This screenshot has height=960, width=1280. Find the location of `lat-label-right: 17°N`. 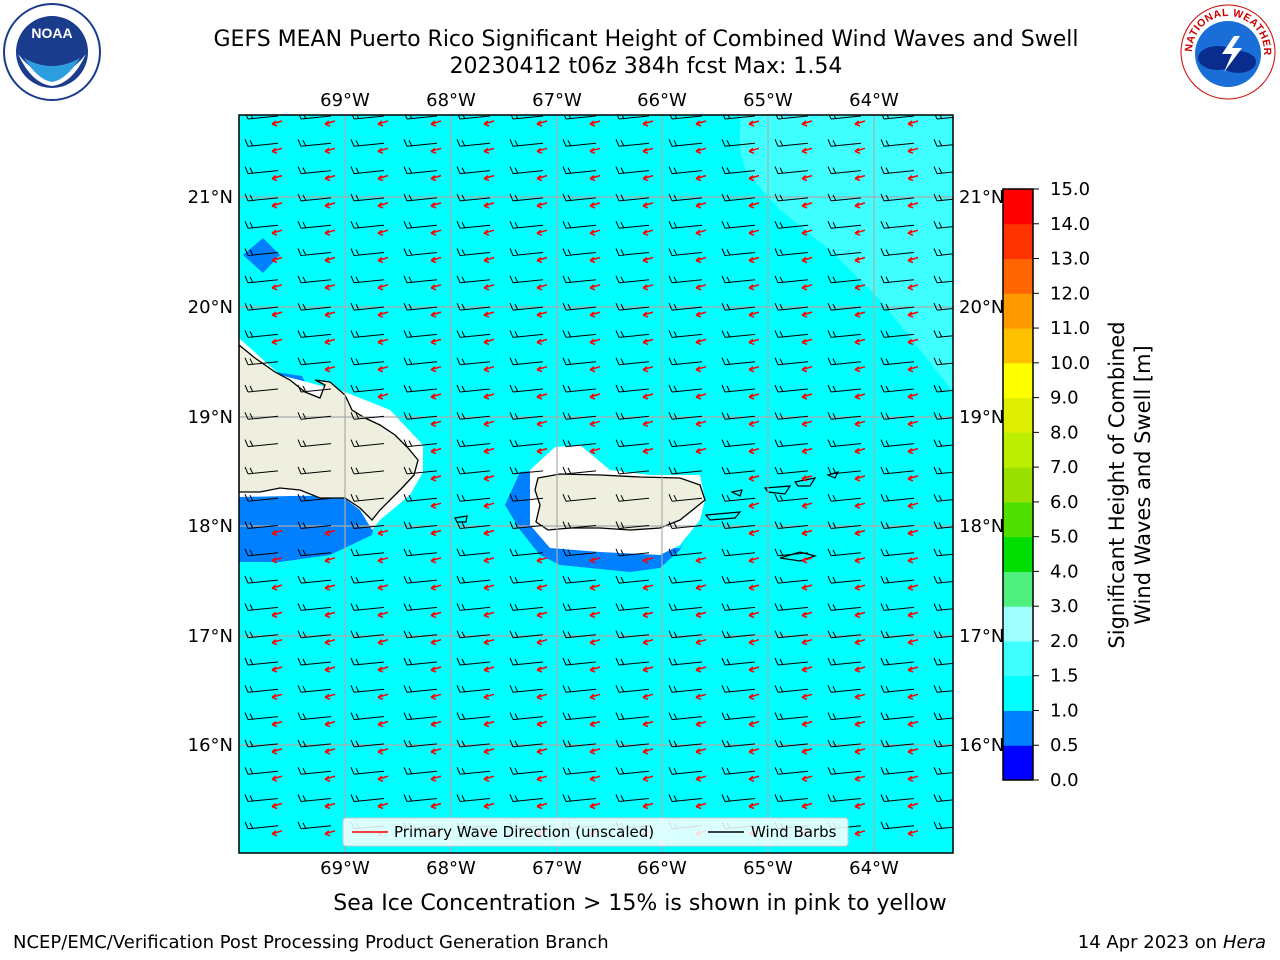

lat-label-right: 17°N is located at coordinates (981, 636).